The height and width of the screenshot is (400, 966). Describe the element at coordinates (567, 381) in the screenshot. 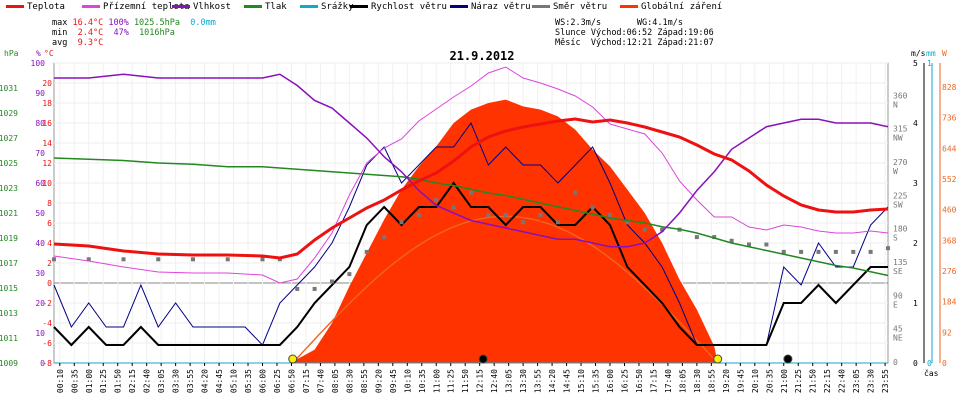

I see `x-tick-label: 14:45` at that location.